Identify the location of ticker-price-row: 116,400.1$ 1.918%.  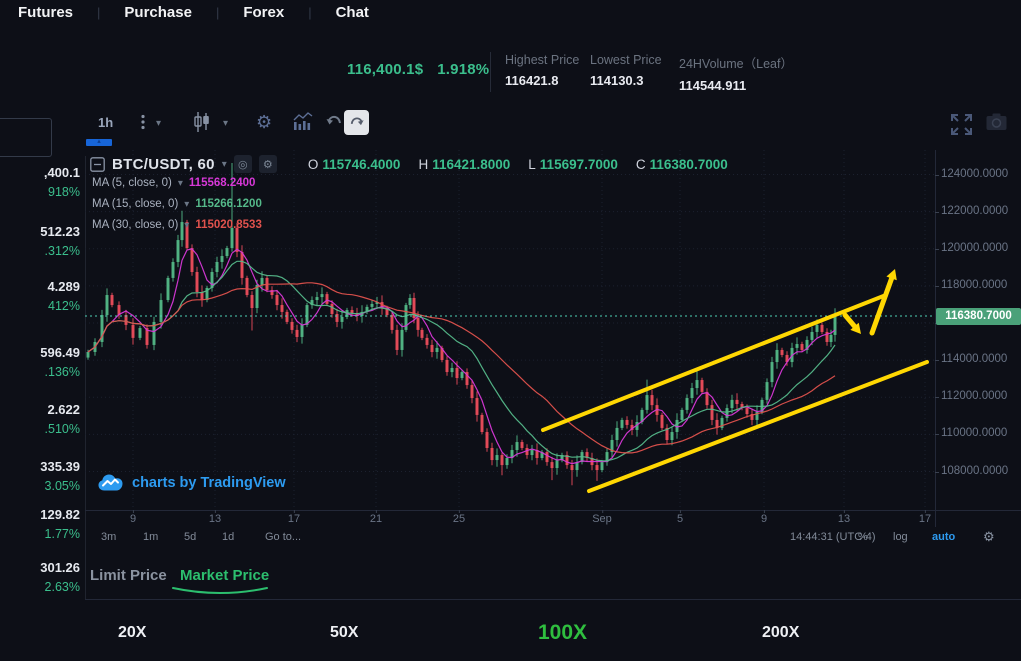
(425, 69).